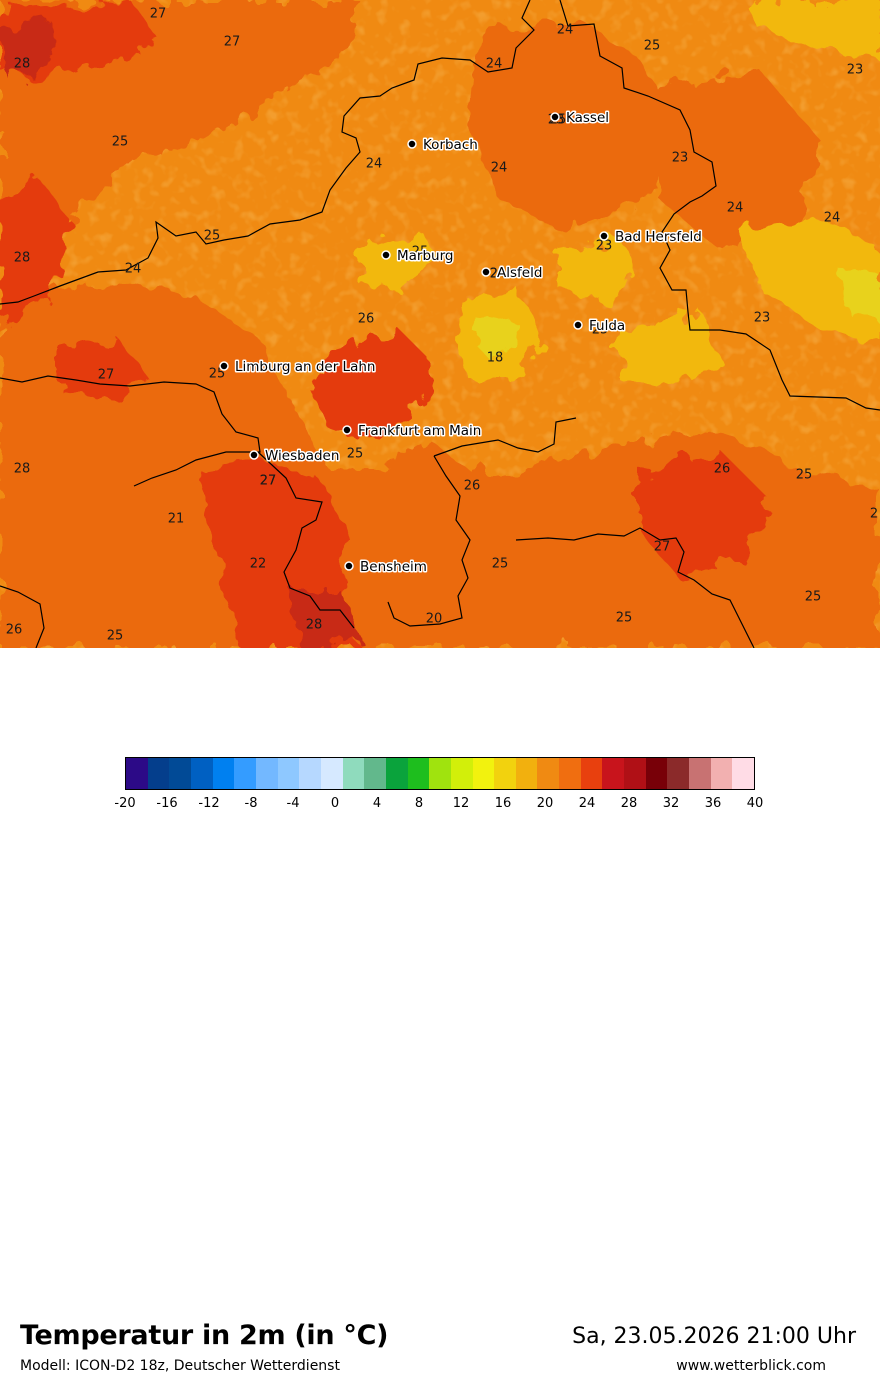 The height and width of the screenshot is (1374, 880). What do you see at coordinates (545, 803) in the screenshot?
I see `color-scale-tick: 20` at bounding box center [545, 803].